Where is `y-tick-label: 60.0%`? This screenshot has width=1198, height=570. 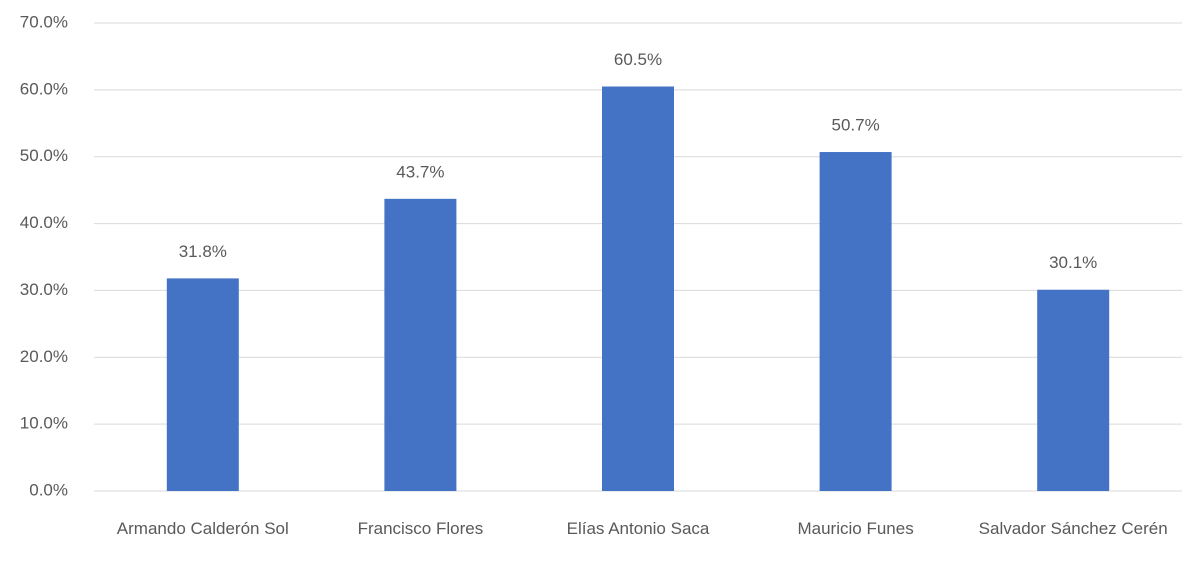 y-tick-label: 60.0% is located at coordinates (44, 88).